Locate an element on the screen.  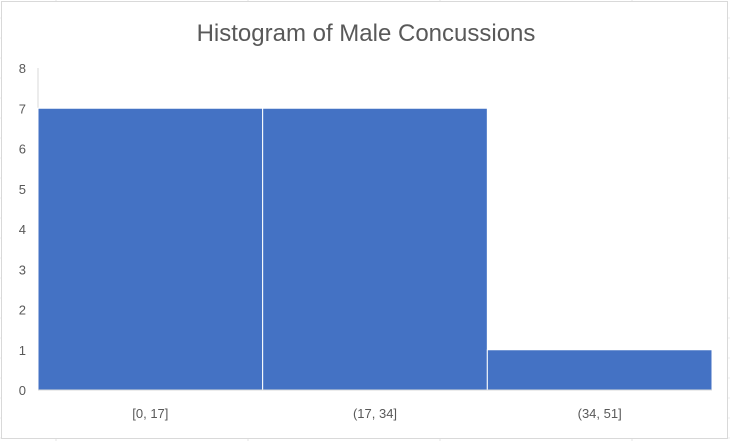
x-tick-label: (17, 34] is located at coordinates (375, 413).